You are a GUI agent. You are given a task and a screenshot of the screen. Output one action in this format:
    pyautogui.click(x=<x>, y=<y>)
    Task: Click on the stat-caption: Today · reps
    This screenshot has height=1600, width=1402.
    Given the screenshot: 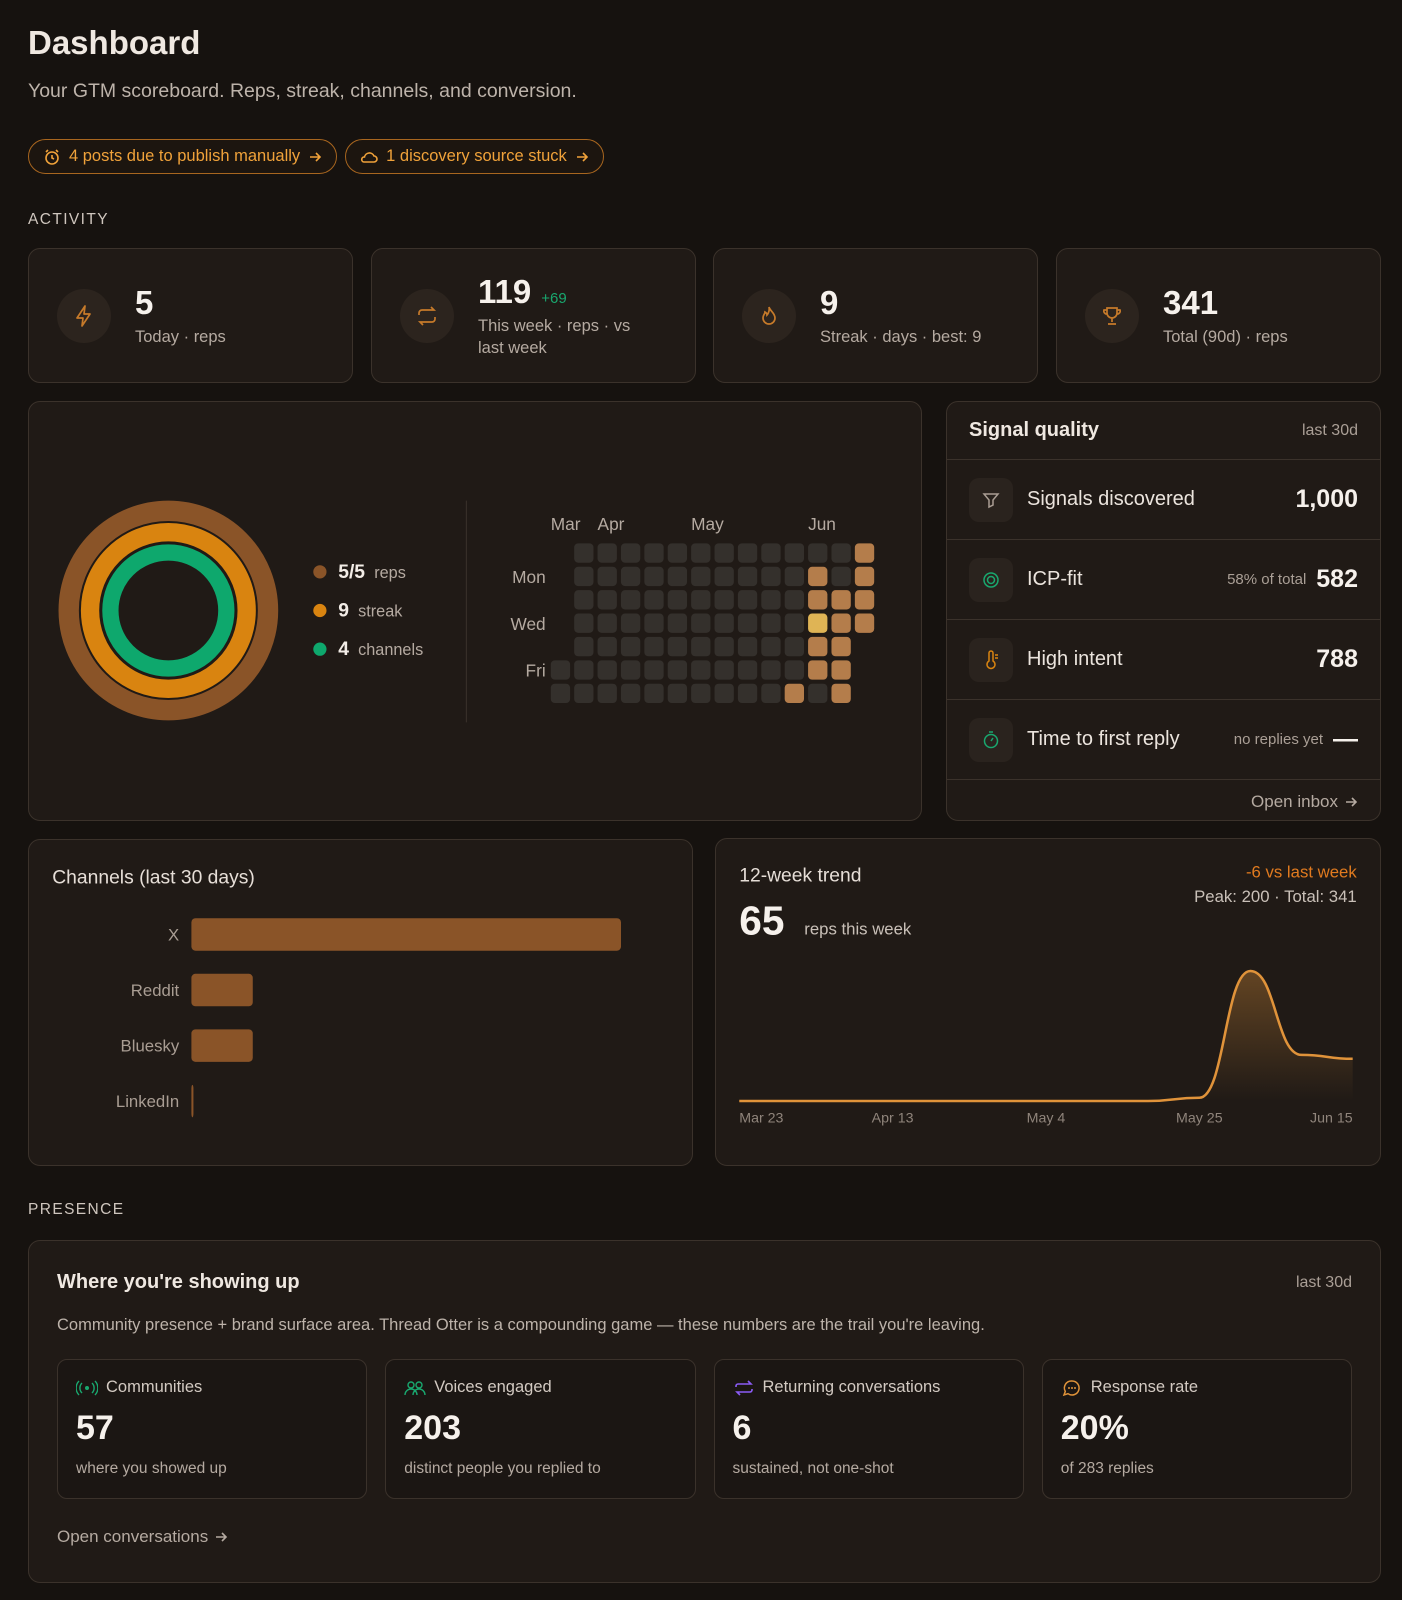 What is the action you would take?
    pyautogui.click(x=180, y=336)
    